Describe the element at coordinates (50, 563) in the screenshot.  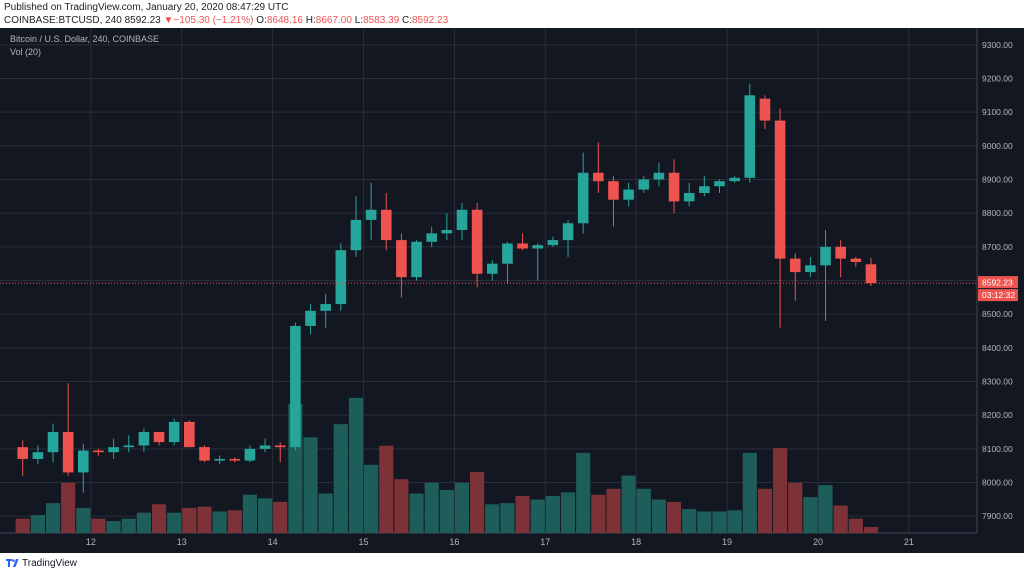
I see `brand-label: TradingView` at that location.